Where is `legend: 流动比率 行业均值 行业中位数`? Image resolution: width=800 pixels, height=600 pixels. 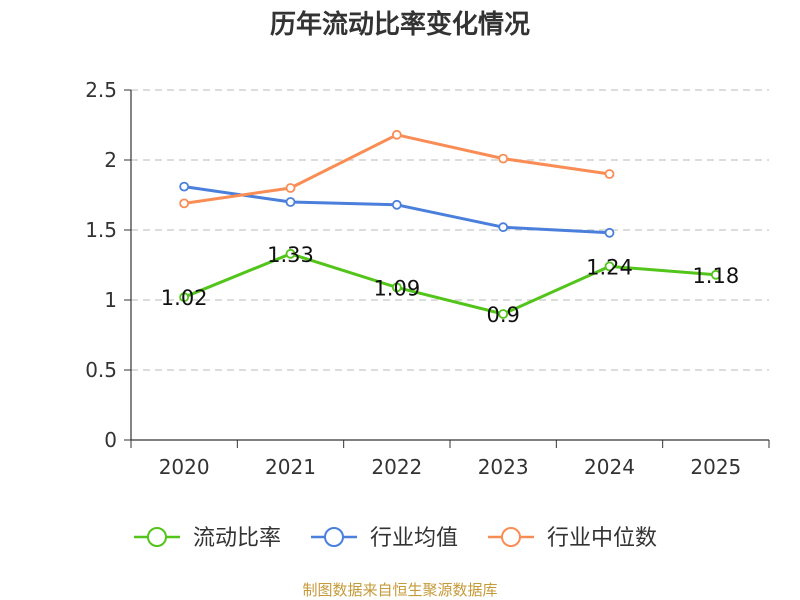
legend: 流动比率 行业均值 行业中位数 is located at coordinates (395, 538).